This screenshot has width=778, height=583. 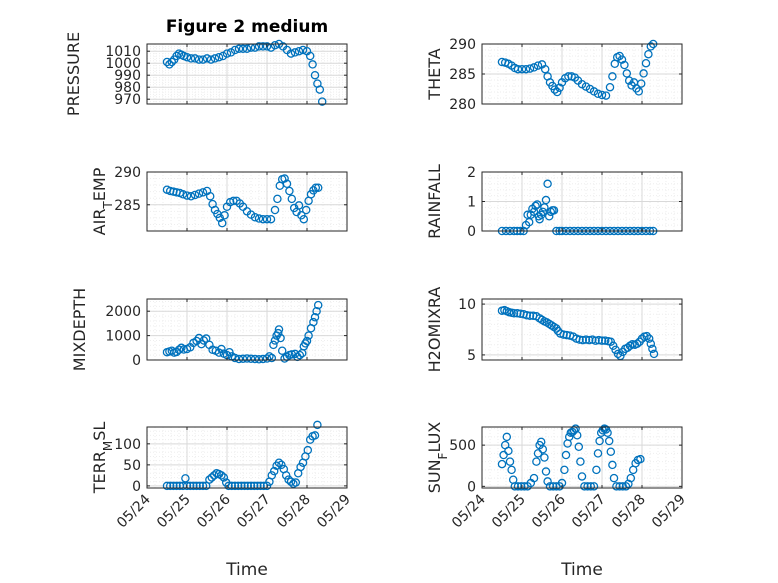 What do you see at coordinates (247, 457) in the screenshot?
I see `minor-grid` at bounding box center [247, 457].